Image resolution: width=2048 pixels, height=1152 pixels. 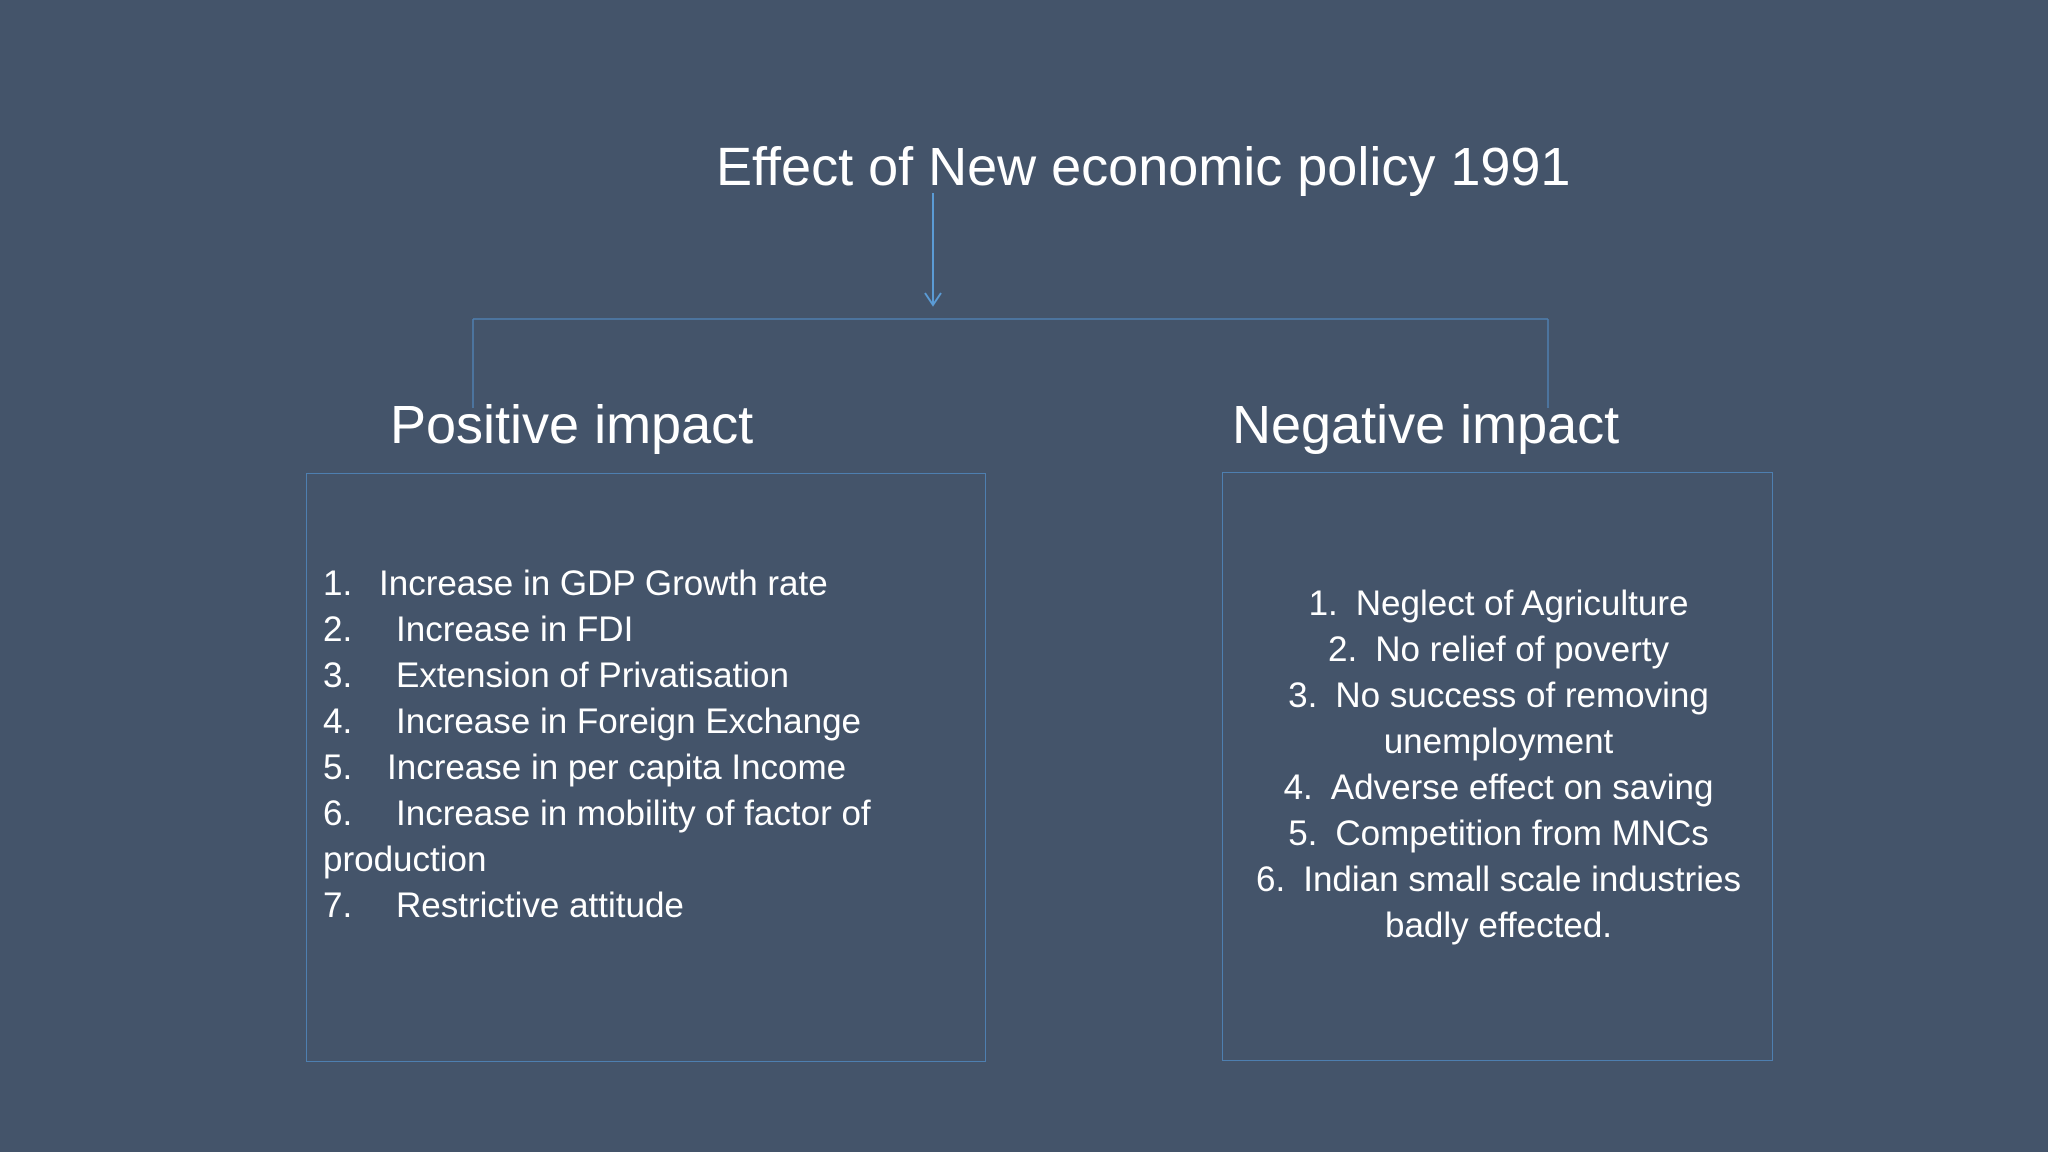 I want to click on list-item-continuation: unemployment, so click(x=1498, y=742).